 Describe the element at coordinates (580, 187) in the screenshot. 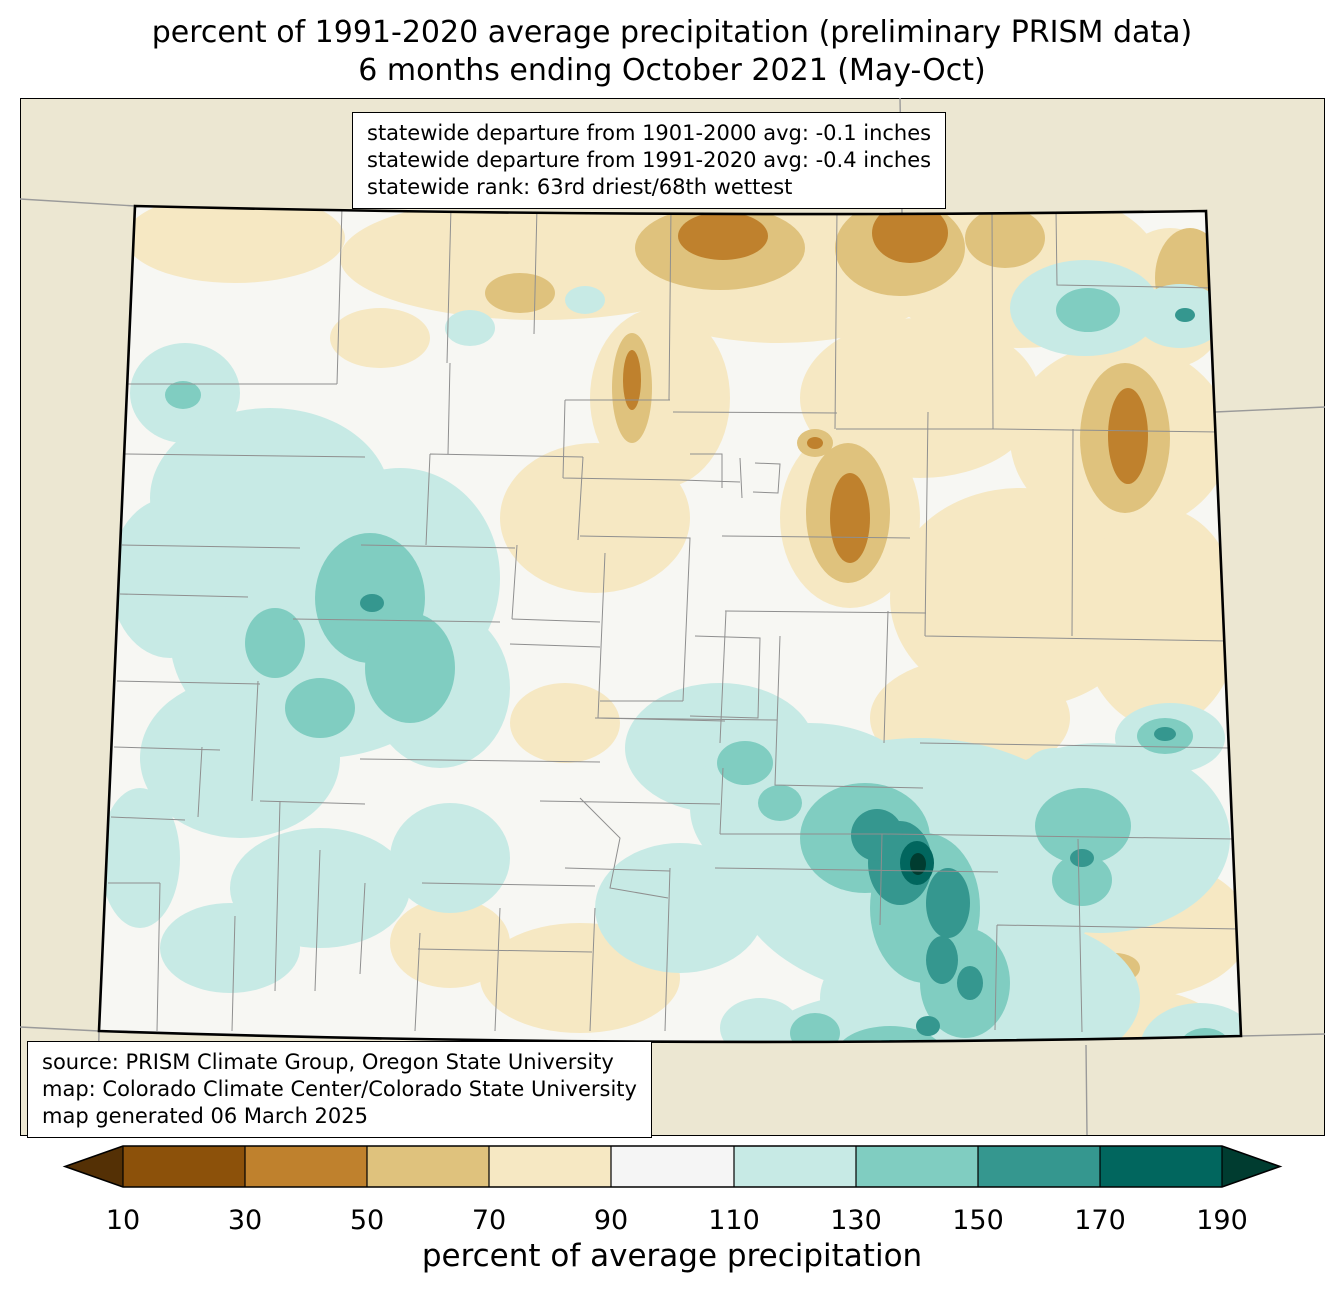

I see `stats-line-3: statewide rank: 63rd driest/68th wettest` at that location.